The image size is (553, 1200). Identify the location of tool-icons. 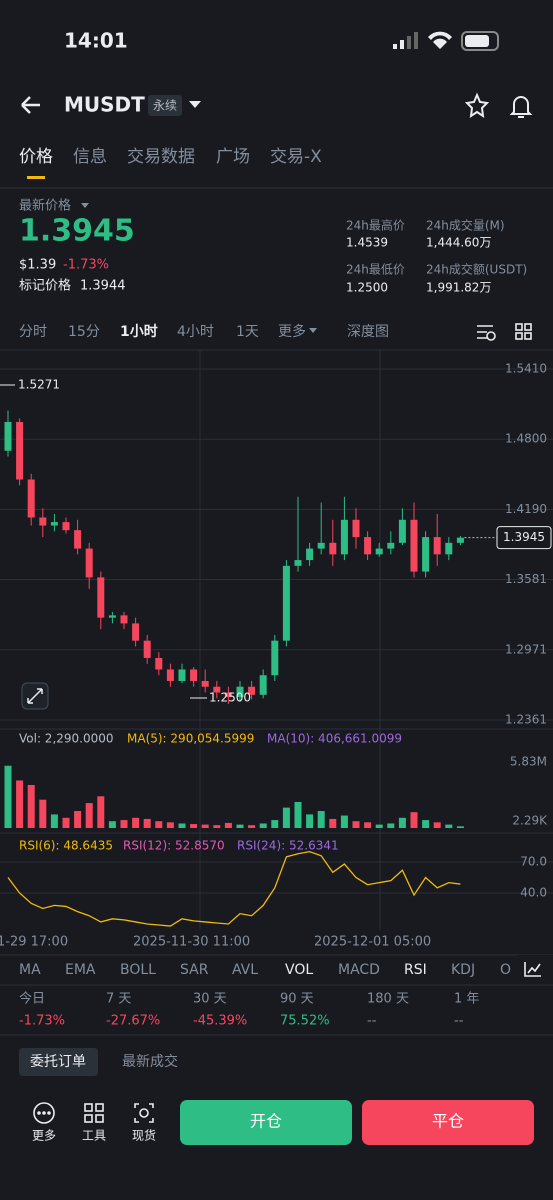
(93, 1113).